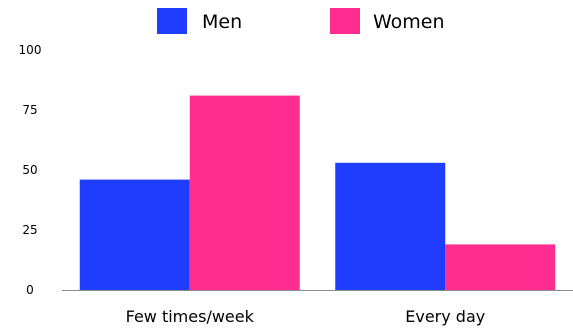 The height and width of the screenshot is (330, 573). Describe the element at coordinates (190, 316) in the screenshot. I see `x-tick-label: Few times/week` at that location.